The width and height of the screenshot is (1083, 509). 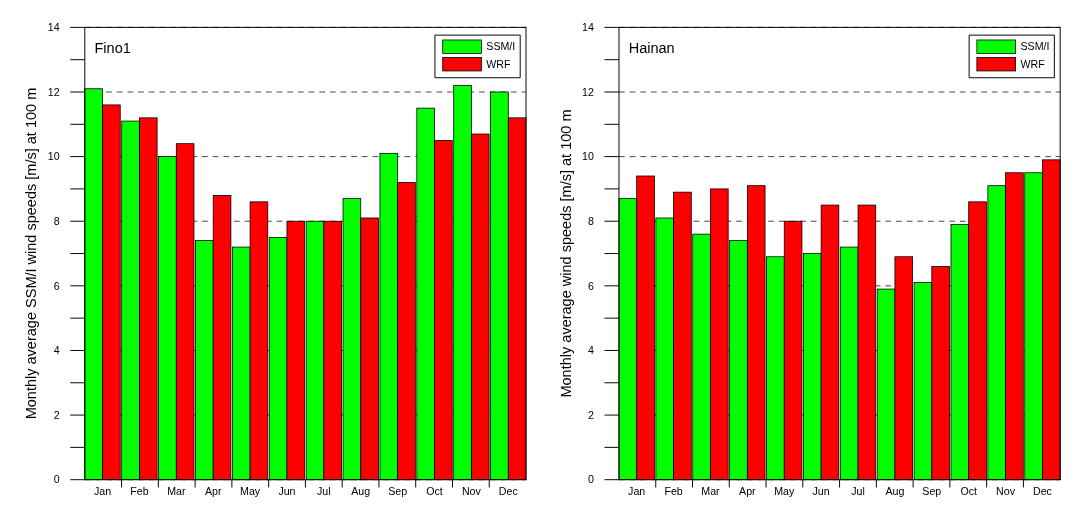 What do you see at coordinates (112, 47) in the screenshot?
I see `text: Fino1` at bounding box center [112, 47].